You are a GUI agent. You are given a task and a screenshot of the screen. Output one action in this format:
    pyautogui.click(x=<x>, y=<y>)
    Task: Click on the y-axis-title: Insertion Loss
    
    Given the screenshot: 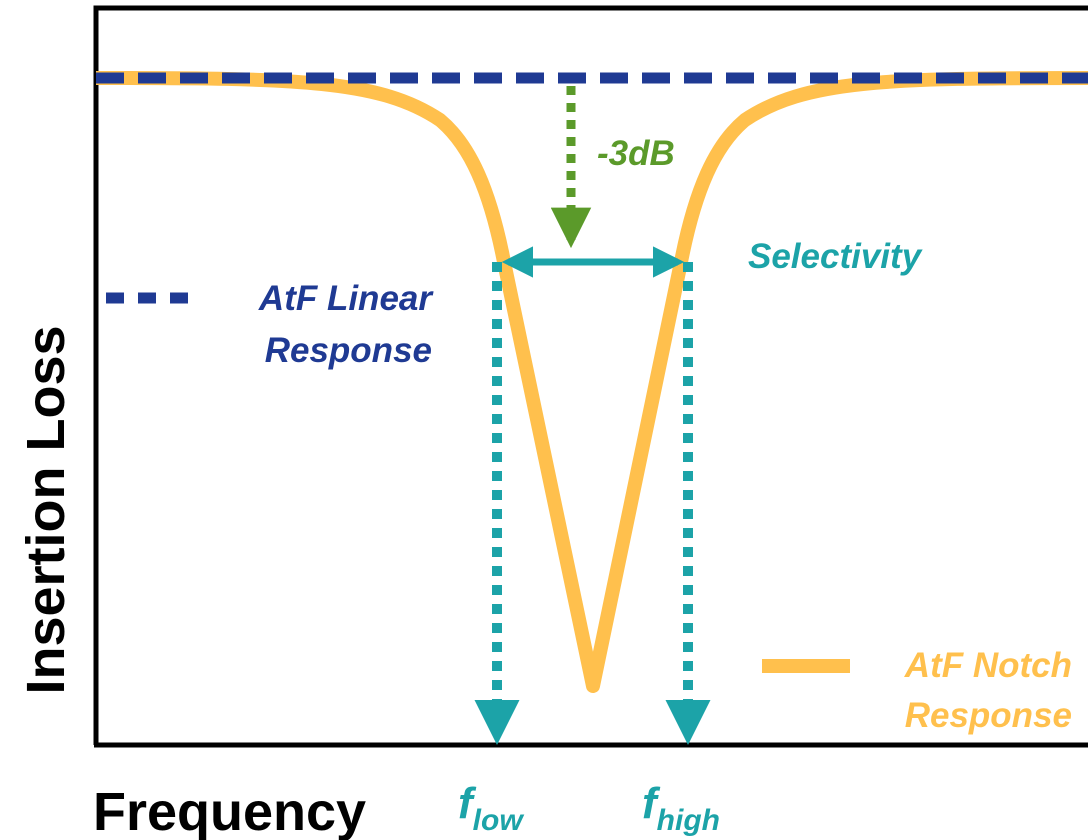 What is the action you would take?
    pyautogui.click(x=46, y=509)
    